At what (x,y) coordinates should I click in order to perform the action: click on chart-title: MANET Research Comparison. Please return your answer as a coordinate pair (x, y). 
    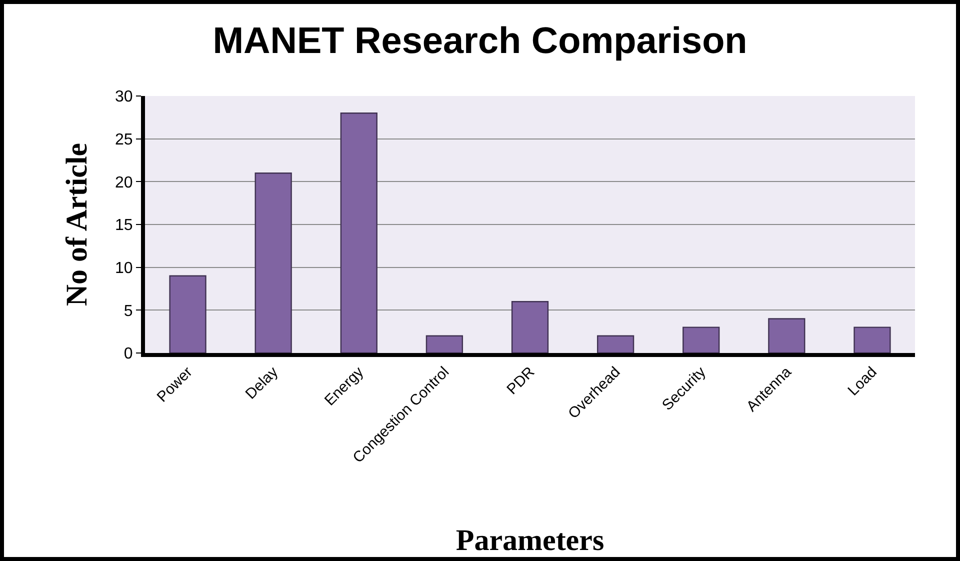
    Looking at the image, I should click on (480, 40).